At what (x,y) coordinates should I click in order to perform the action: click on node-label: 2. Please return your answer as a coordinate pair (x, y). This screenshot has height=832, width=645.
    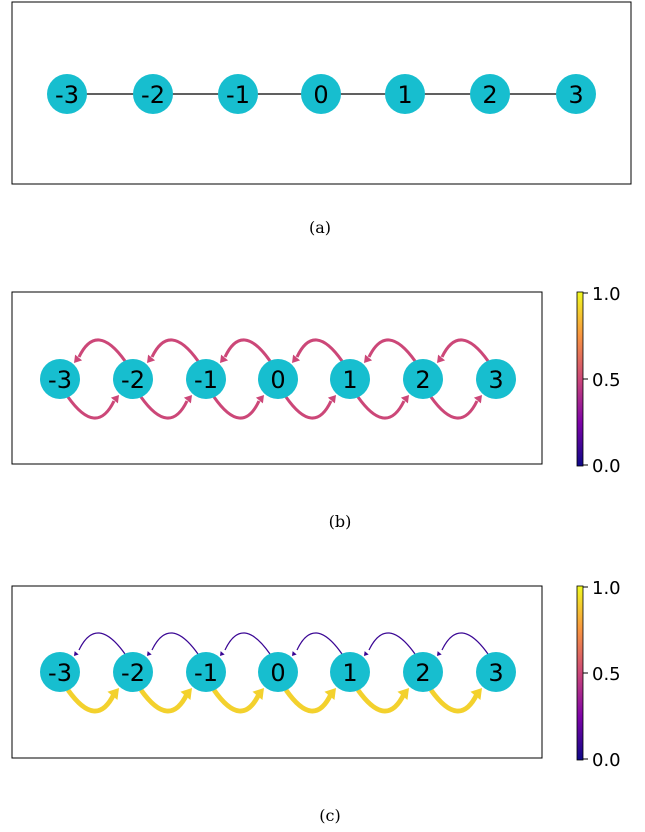
    Looking at the image, I should click on (422, 673).